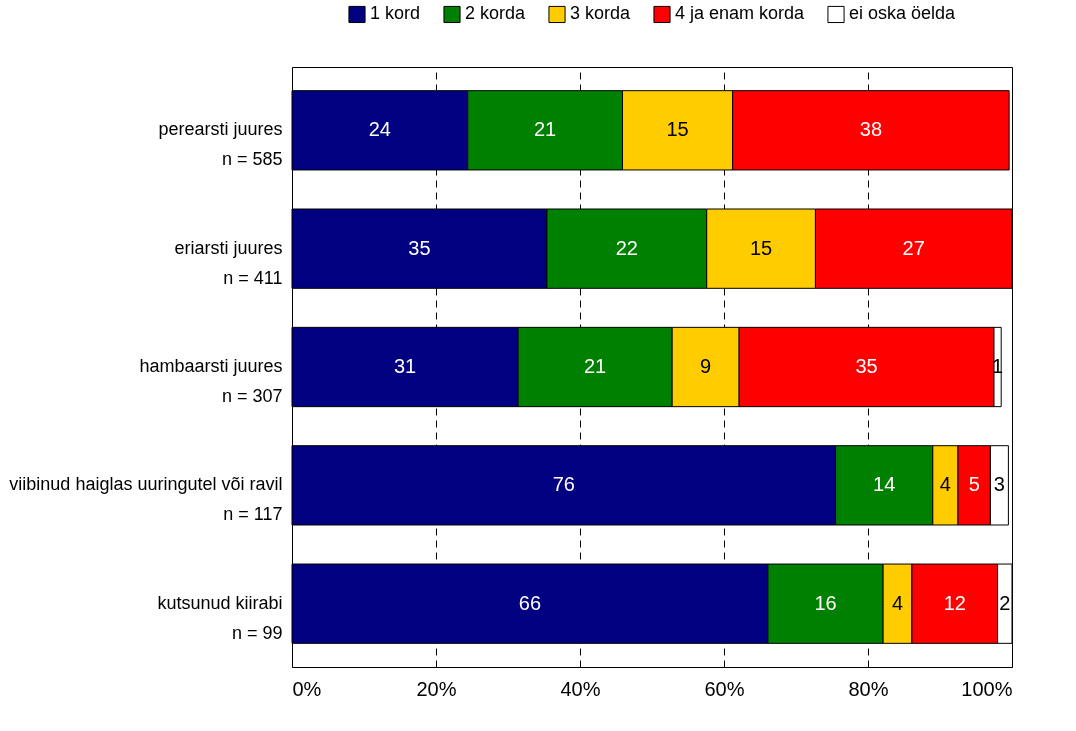 The height and width of the screenshot is (731, 1076). What do you see at coordinates (871, 129) in the screenshot?
I see `data-label: 38` at bounding box center [871, 129].